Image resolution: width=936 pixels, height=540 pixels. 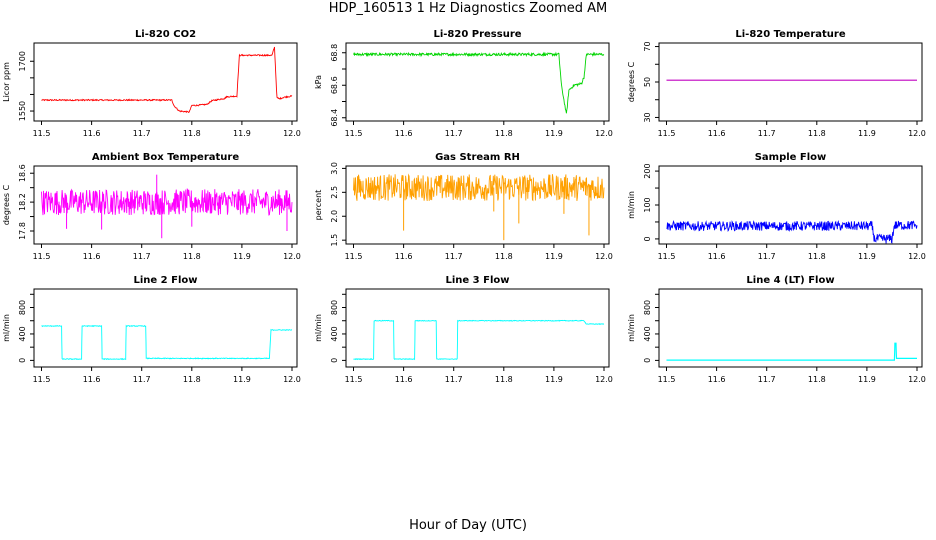 What do you see at coordinates (647, 170) in the screenshot?
I see `y-tick-label: 200` at bounding box center [647, 170].